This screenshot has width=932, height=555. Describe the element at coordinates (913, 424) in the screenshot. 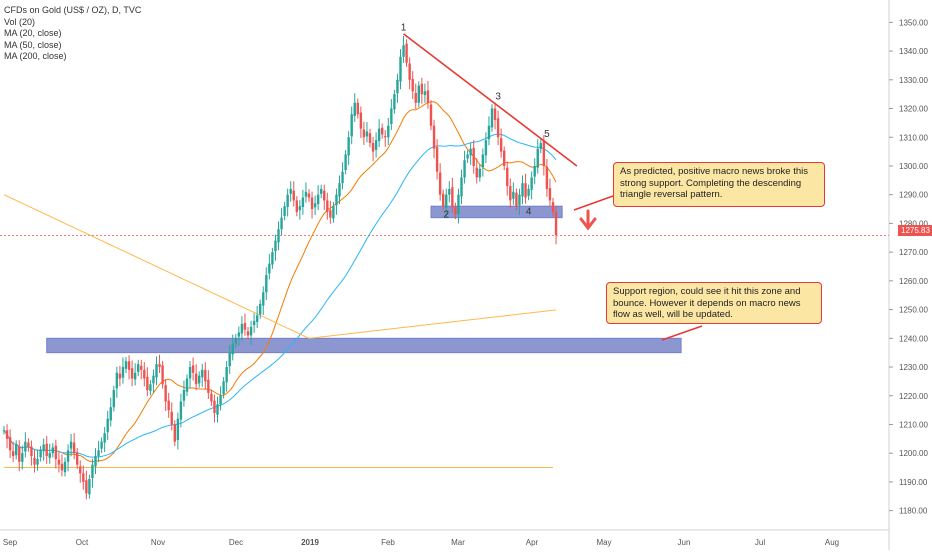

I see `y-tick-label: 1210.00` at that location.